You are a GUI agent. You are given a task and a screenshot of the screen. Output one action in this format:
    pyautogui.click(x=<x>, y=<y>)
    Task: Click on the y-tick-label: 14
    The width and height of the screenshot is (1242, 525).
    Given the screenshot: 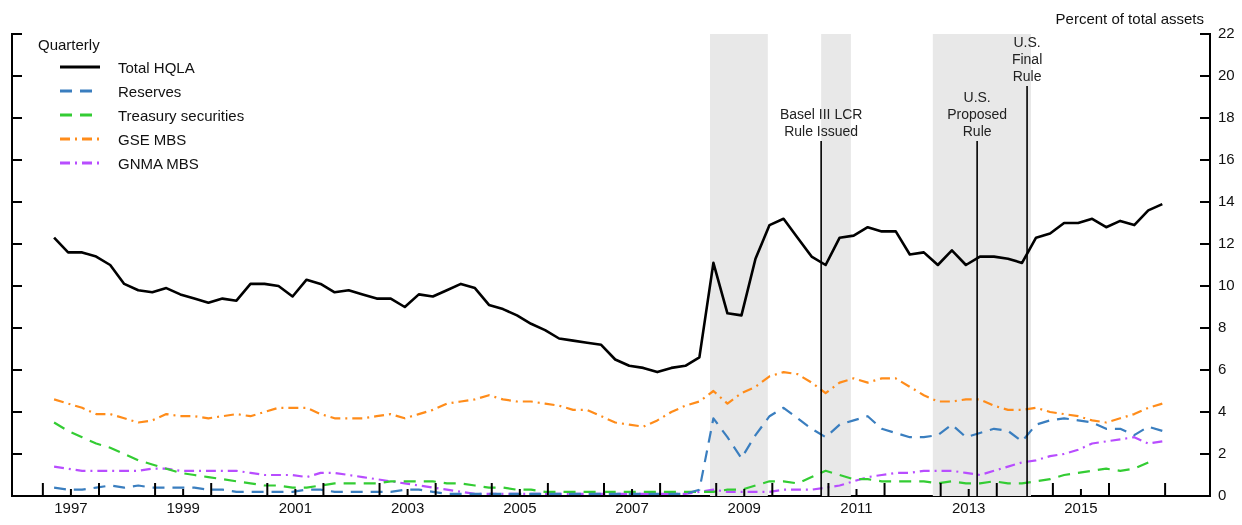 What is the action you would take?
    pyautogui.click(x=1226, y=201)
    